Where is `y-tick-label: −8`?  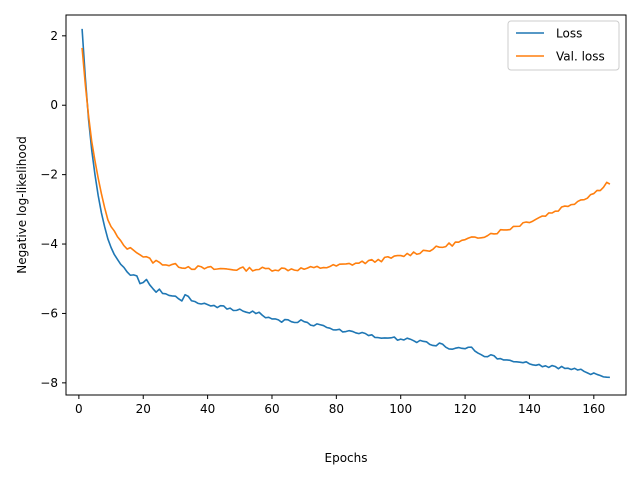 y-tick-label: −8 is located at coordinates (49, 383).